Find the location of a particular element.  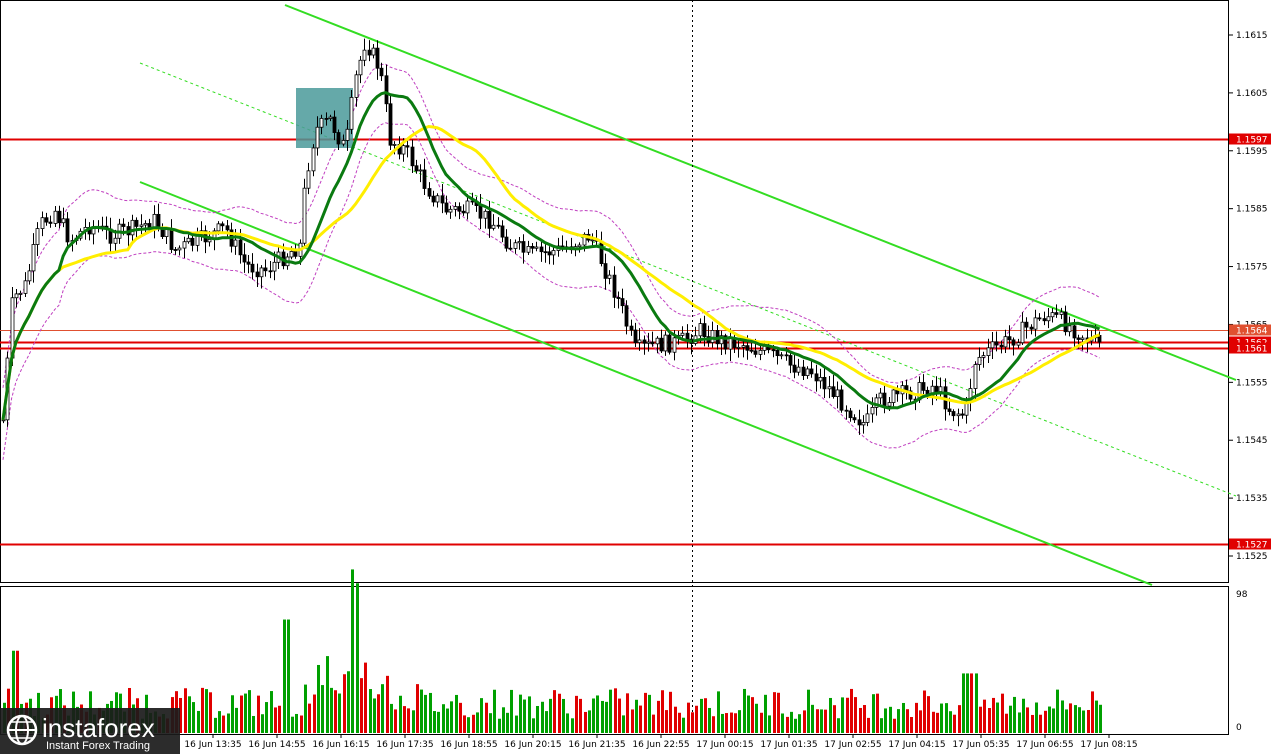

time-tick-label: 16 Jun 17:35 is located at coordinates (404, 745).